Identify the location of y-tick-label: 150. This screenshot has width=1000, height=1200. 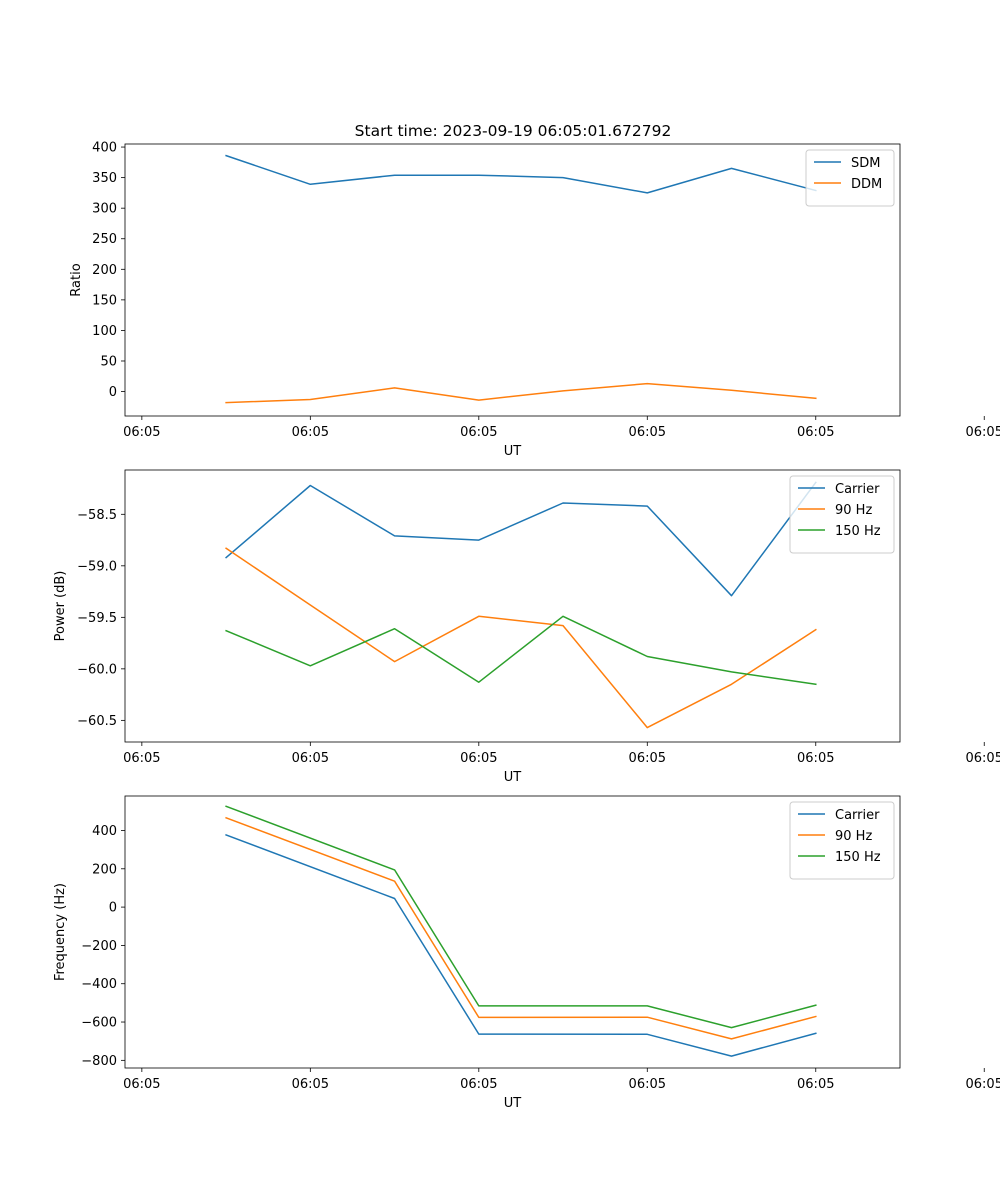
(104, 300).